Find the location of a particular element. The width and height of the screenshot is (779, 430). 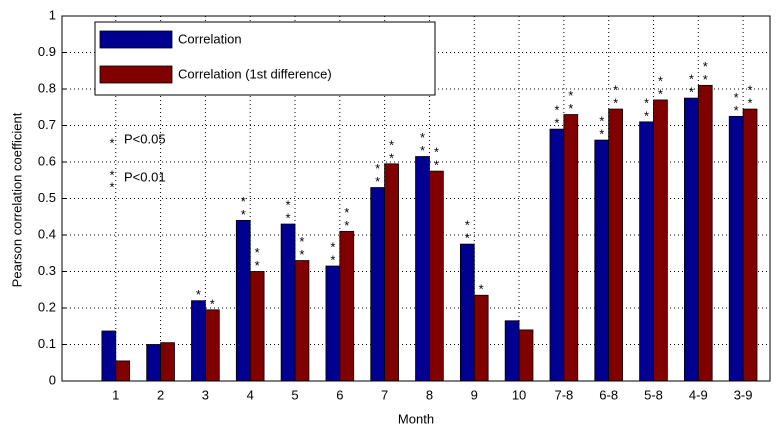

y-tick-label: 0.9 is located at coordinates (47, 51).